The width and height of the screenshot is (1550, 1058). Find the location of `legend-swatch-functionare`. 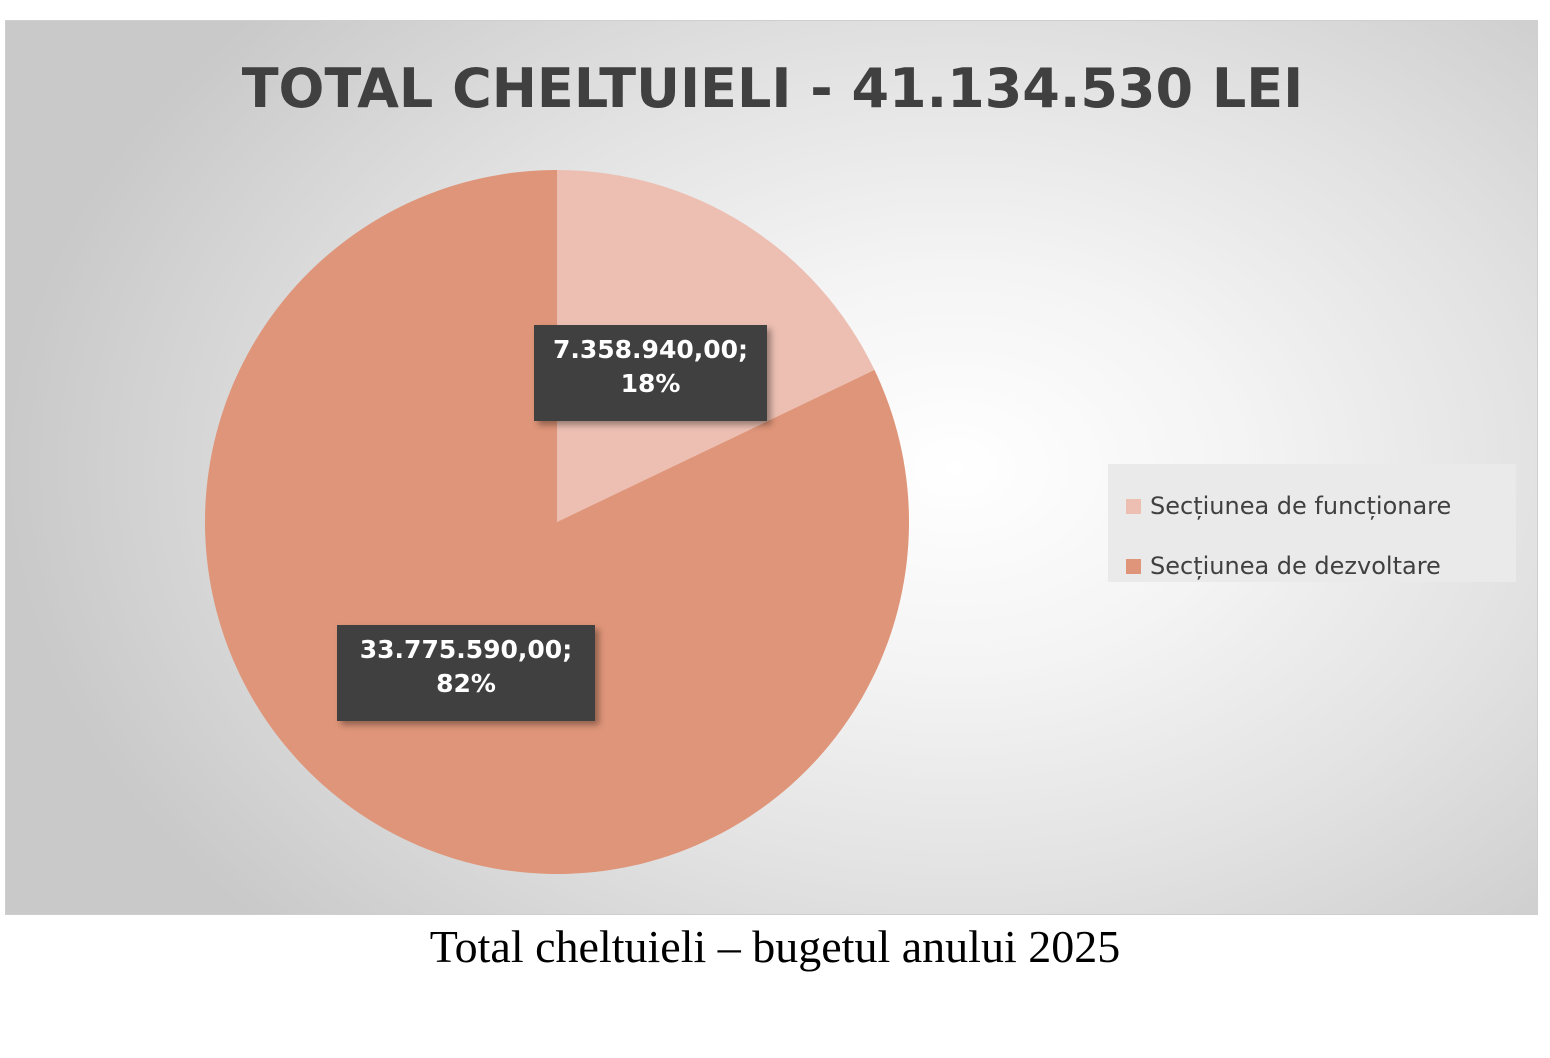

legend-swatch-functionare is located at coordinates (1133, 506).